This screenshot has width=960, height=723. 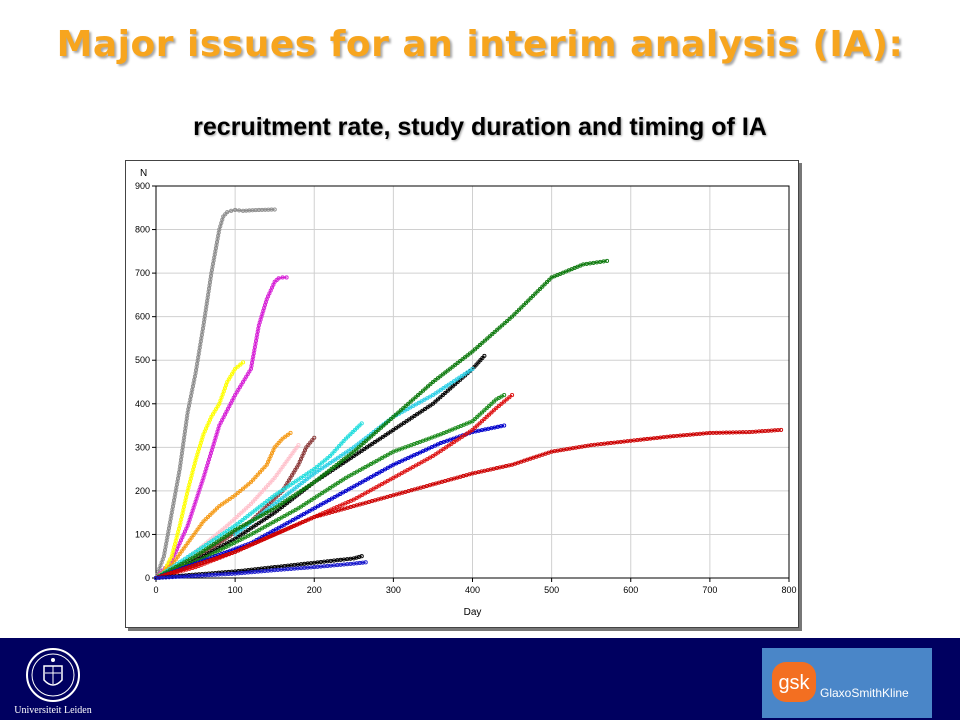 I want to click on x-tick-label: 700, so click(x=709, y=590).